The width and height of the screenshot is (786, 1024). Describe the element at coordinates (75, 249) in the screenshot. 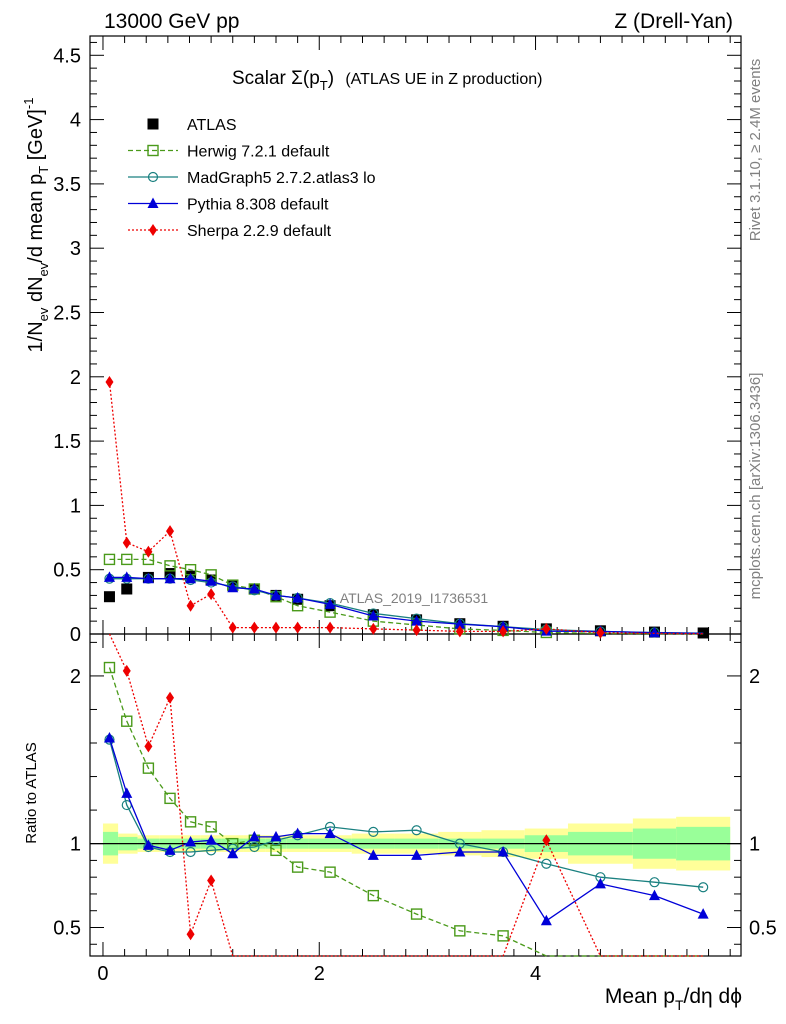

I see `y-tick-label-main: 3` at that location.